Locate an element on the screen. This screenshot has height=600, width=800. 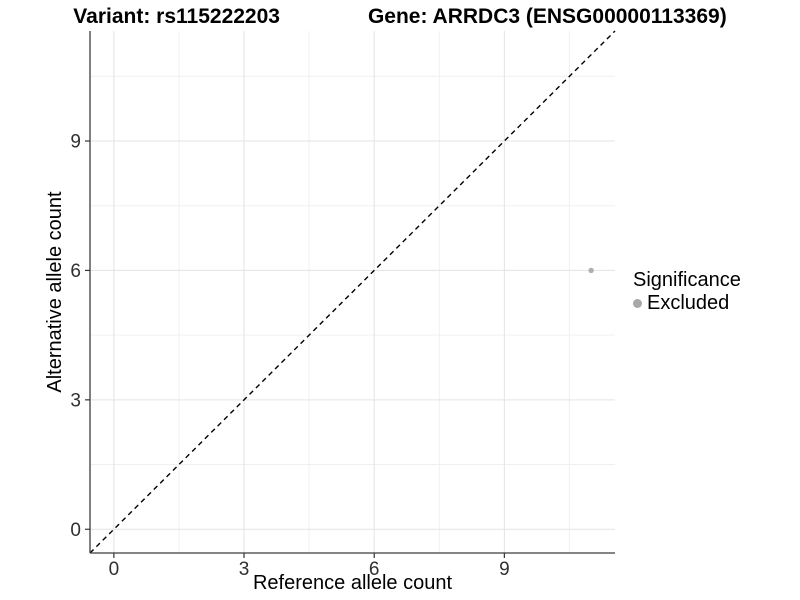
y-axis-label: Alternative allele count is located at coordinates (55, 292).